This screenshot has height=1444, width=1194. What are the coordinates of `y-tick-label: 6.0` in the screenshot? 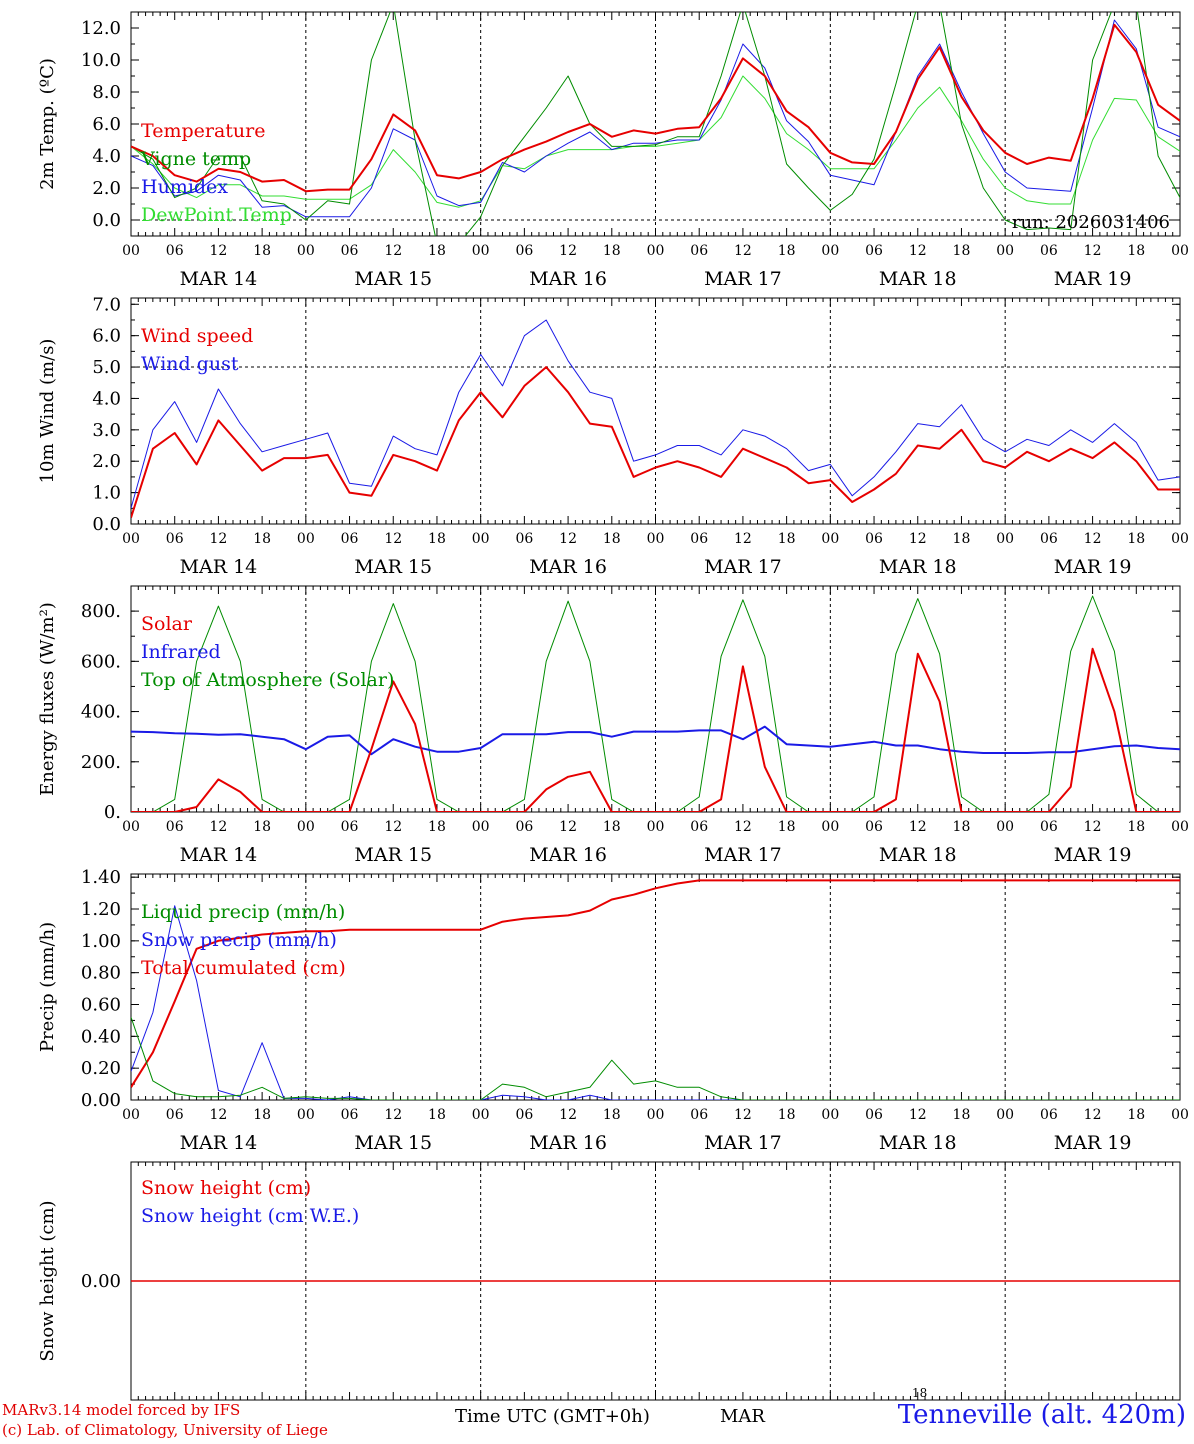 It's located at (106, 124).